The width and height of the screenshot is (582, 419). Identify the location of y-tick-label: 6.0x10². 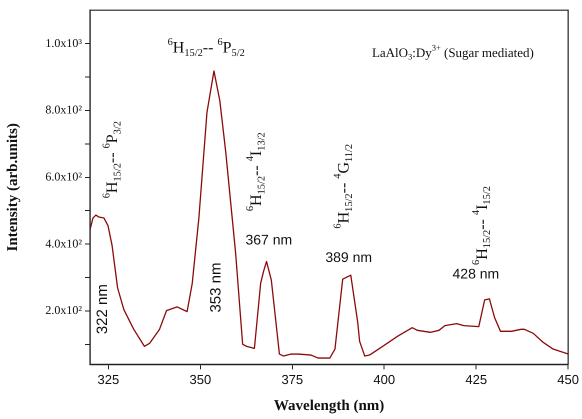
(63, 176).